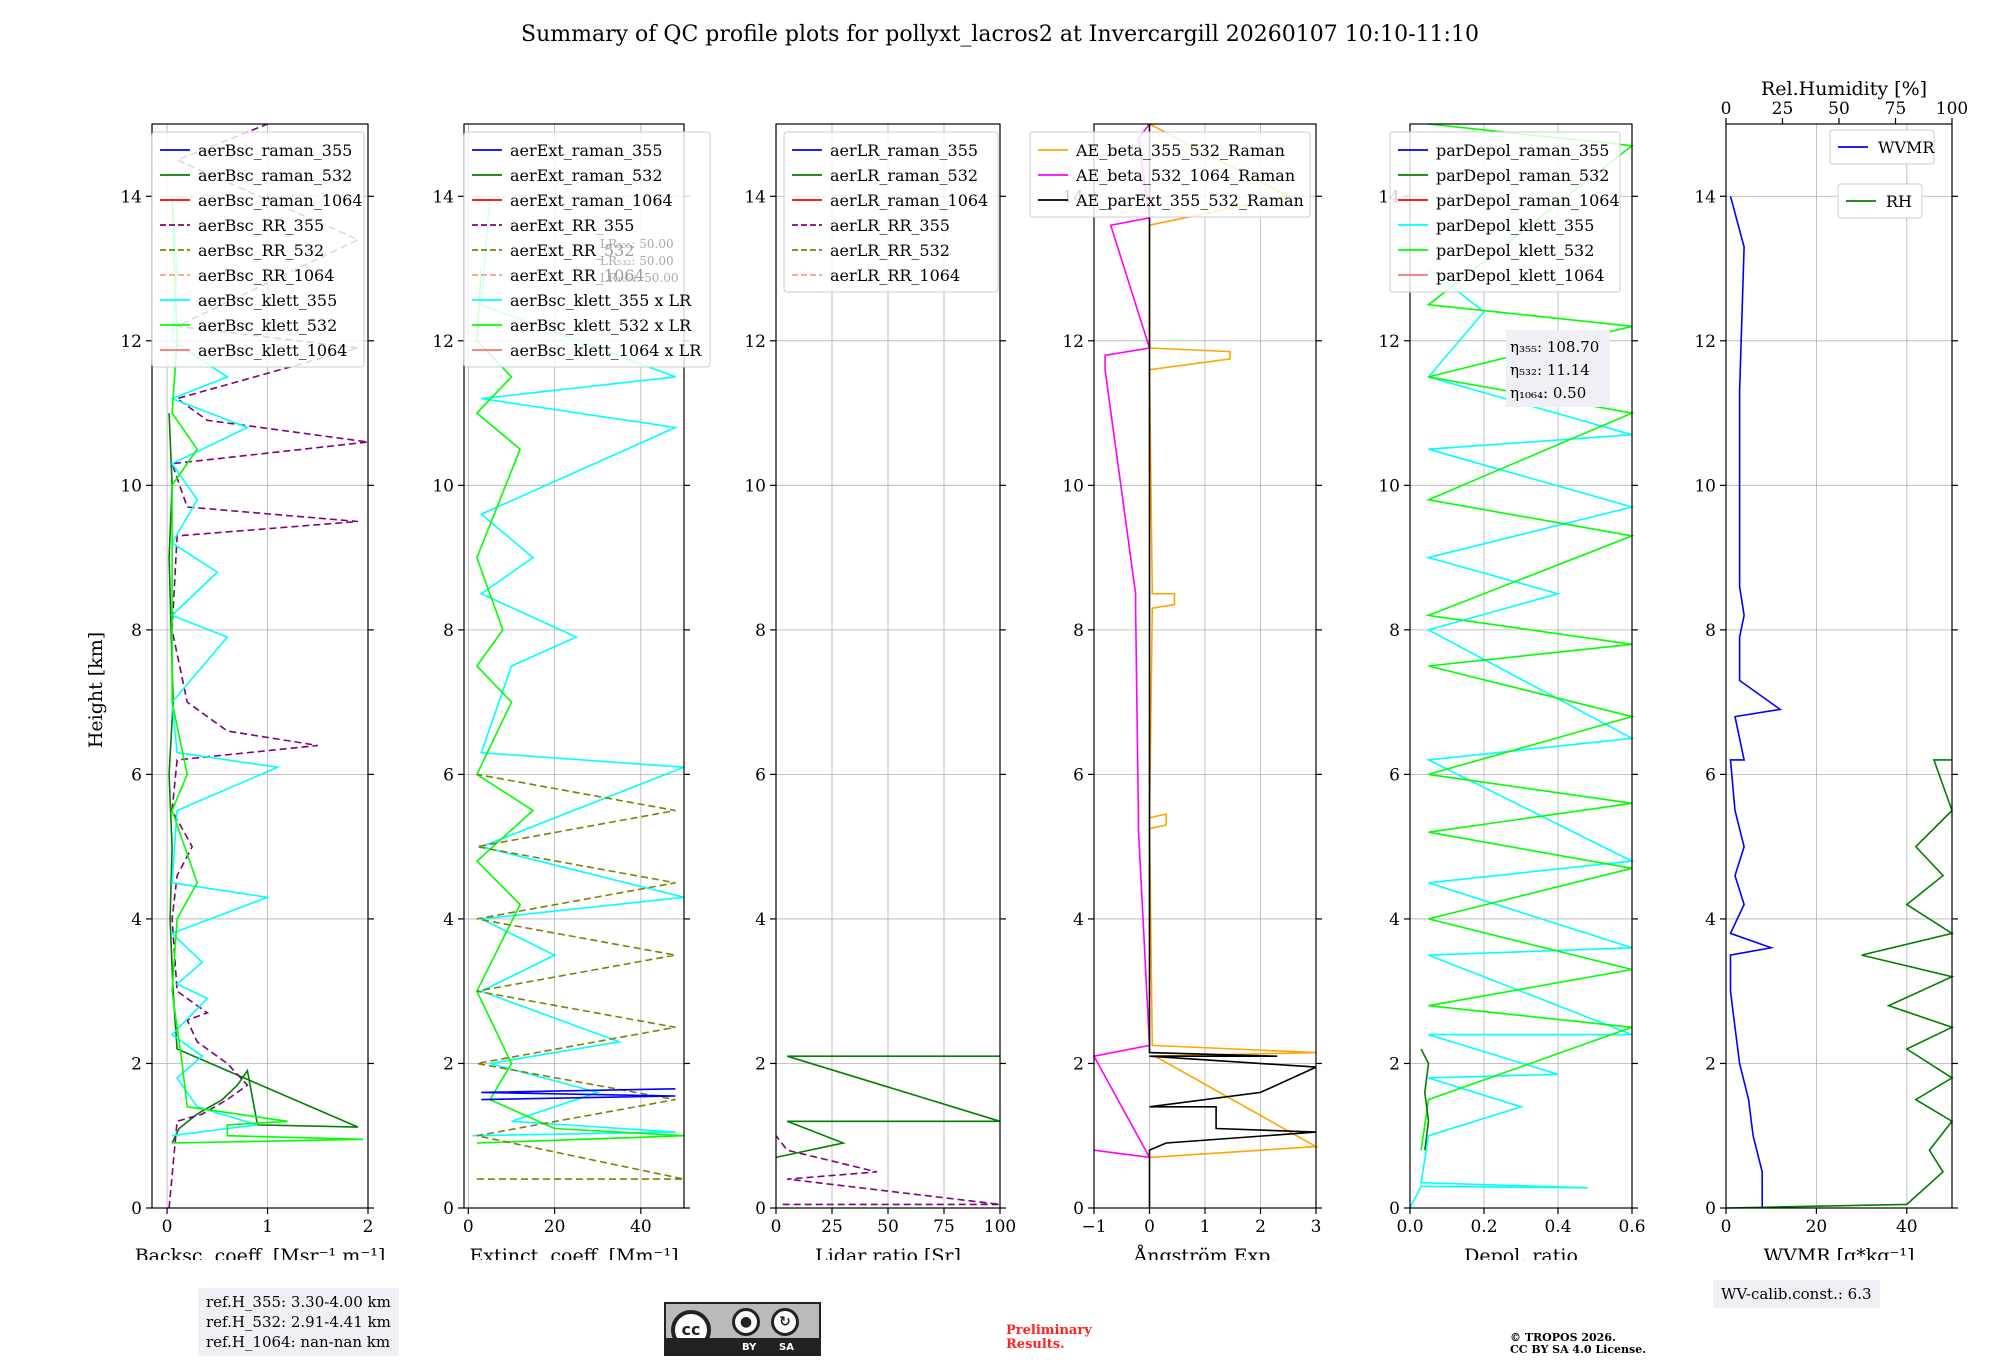 The width and height of the screenshot is (2000, 1360). Describe the element at coordinates (586, 150) in the screenshot. I see `legend-label: aerExt_raman_355` at that location.